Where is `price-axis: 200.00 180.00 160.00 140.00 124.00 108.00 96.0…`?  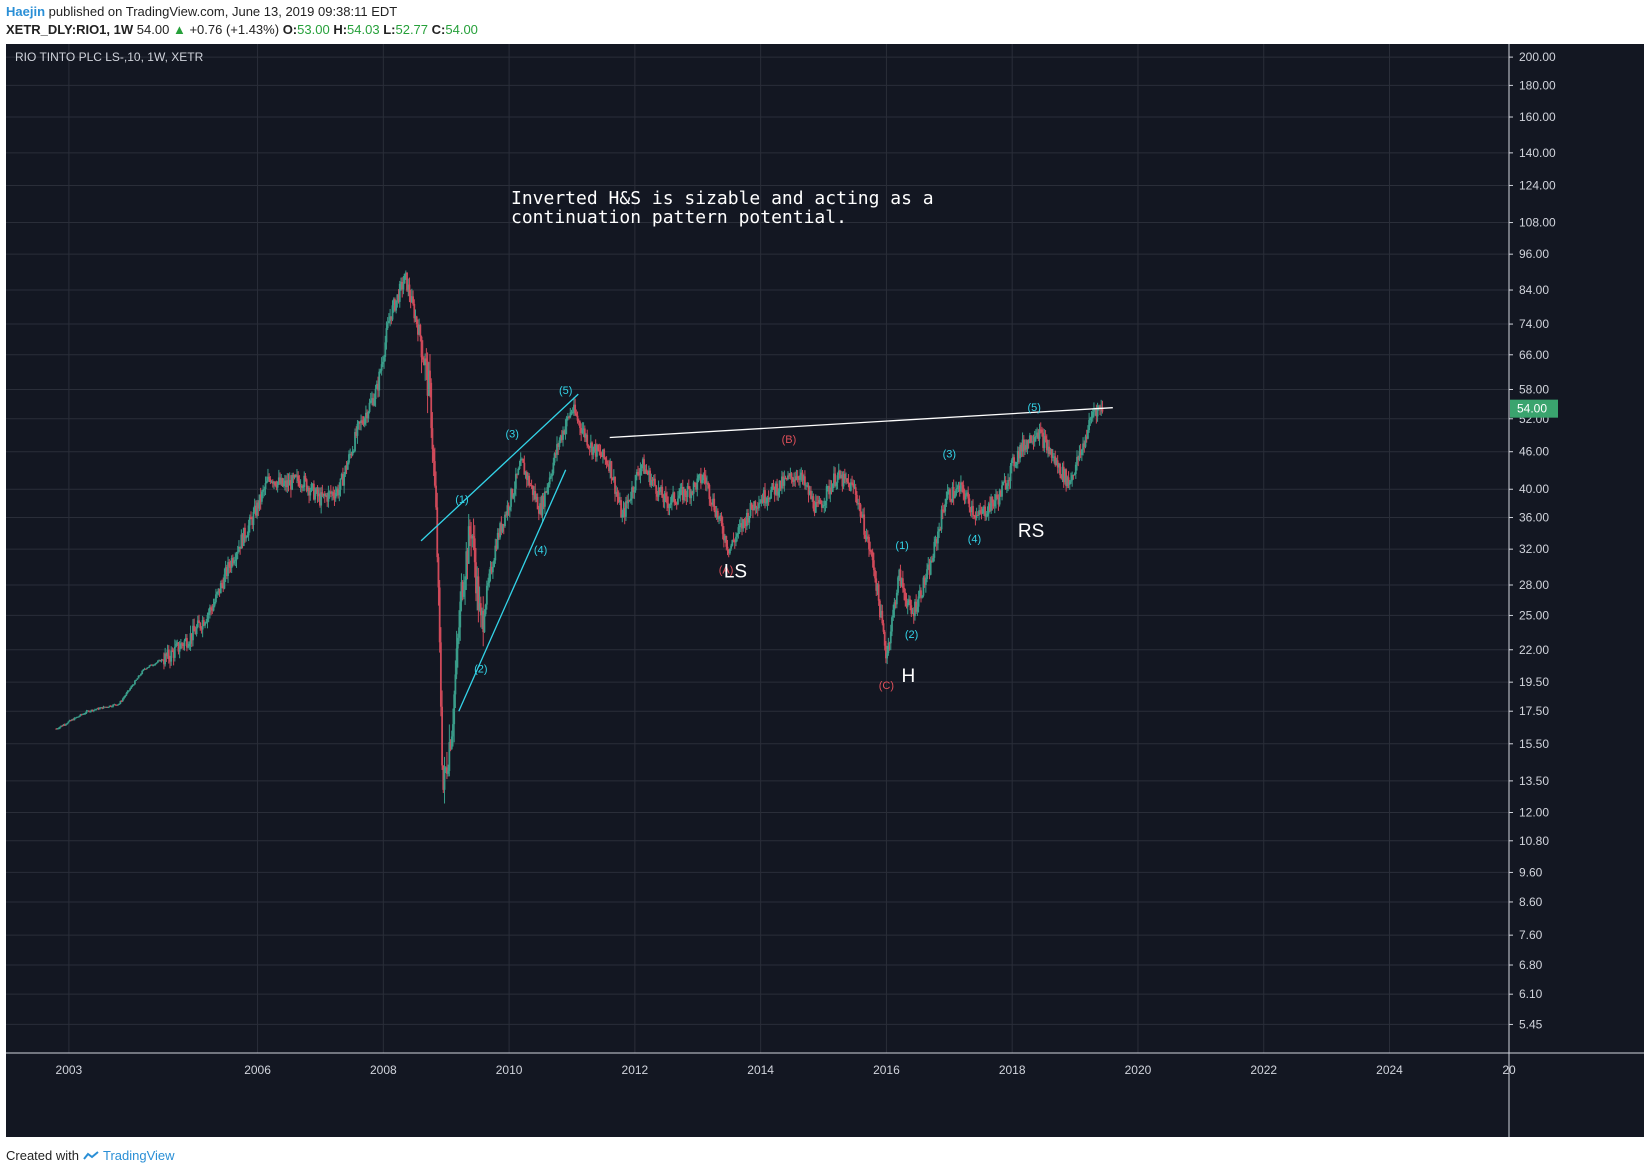 price-axis: 200.00 180.00 160.00 140.00 124.00 108.00 96.0… is located at coordinates (1576, 590).